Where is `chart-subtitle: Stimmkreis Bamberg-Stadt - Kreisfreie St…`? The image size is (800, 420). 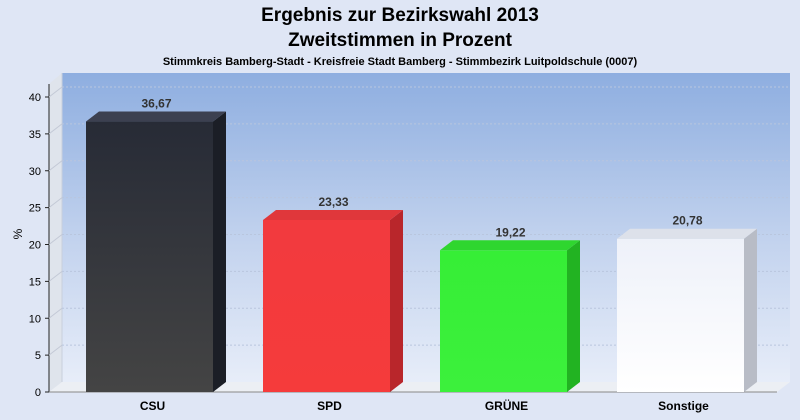
chart-subtitle: Stimmkreis Bamberg-Stadt - Kreisfreie St… is located at coordinates (400, 62).